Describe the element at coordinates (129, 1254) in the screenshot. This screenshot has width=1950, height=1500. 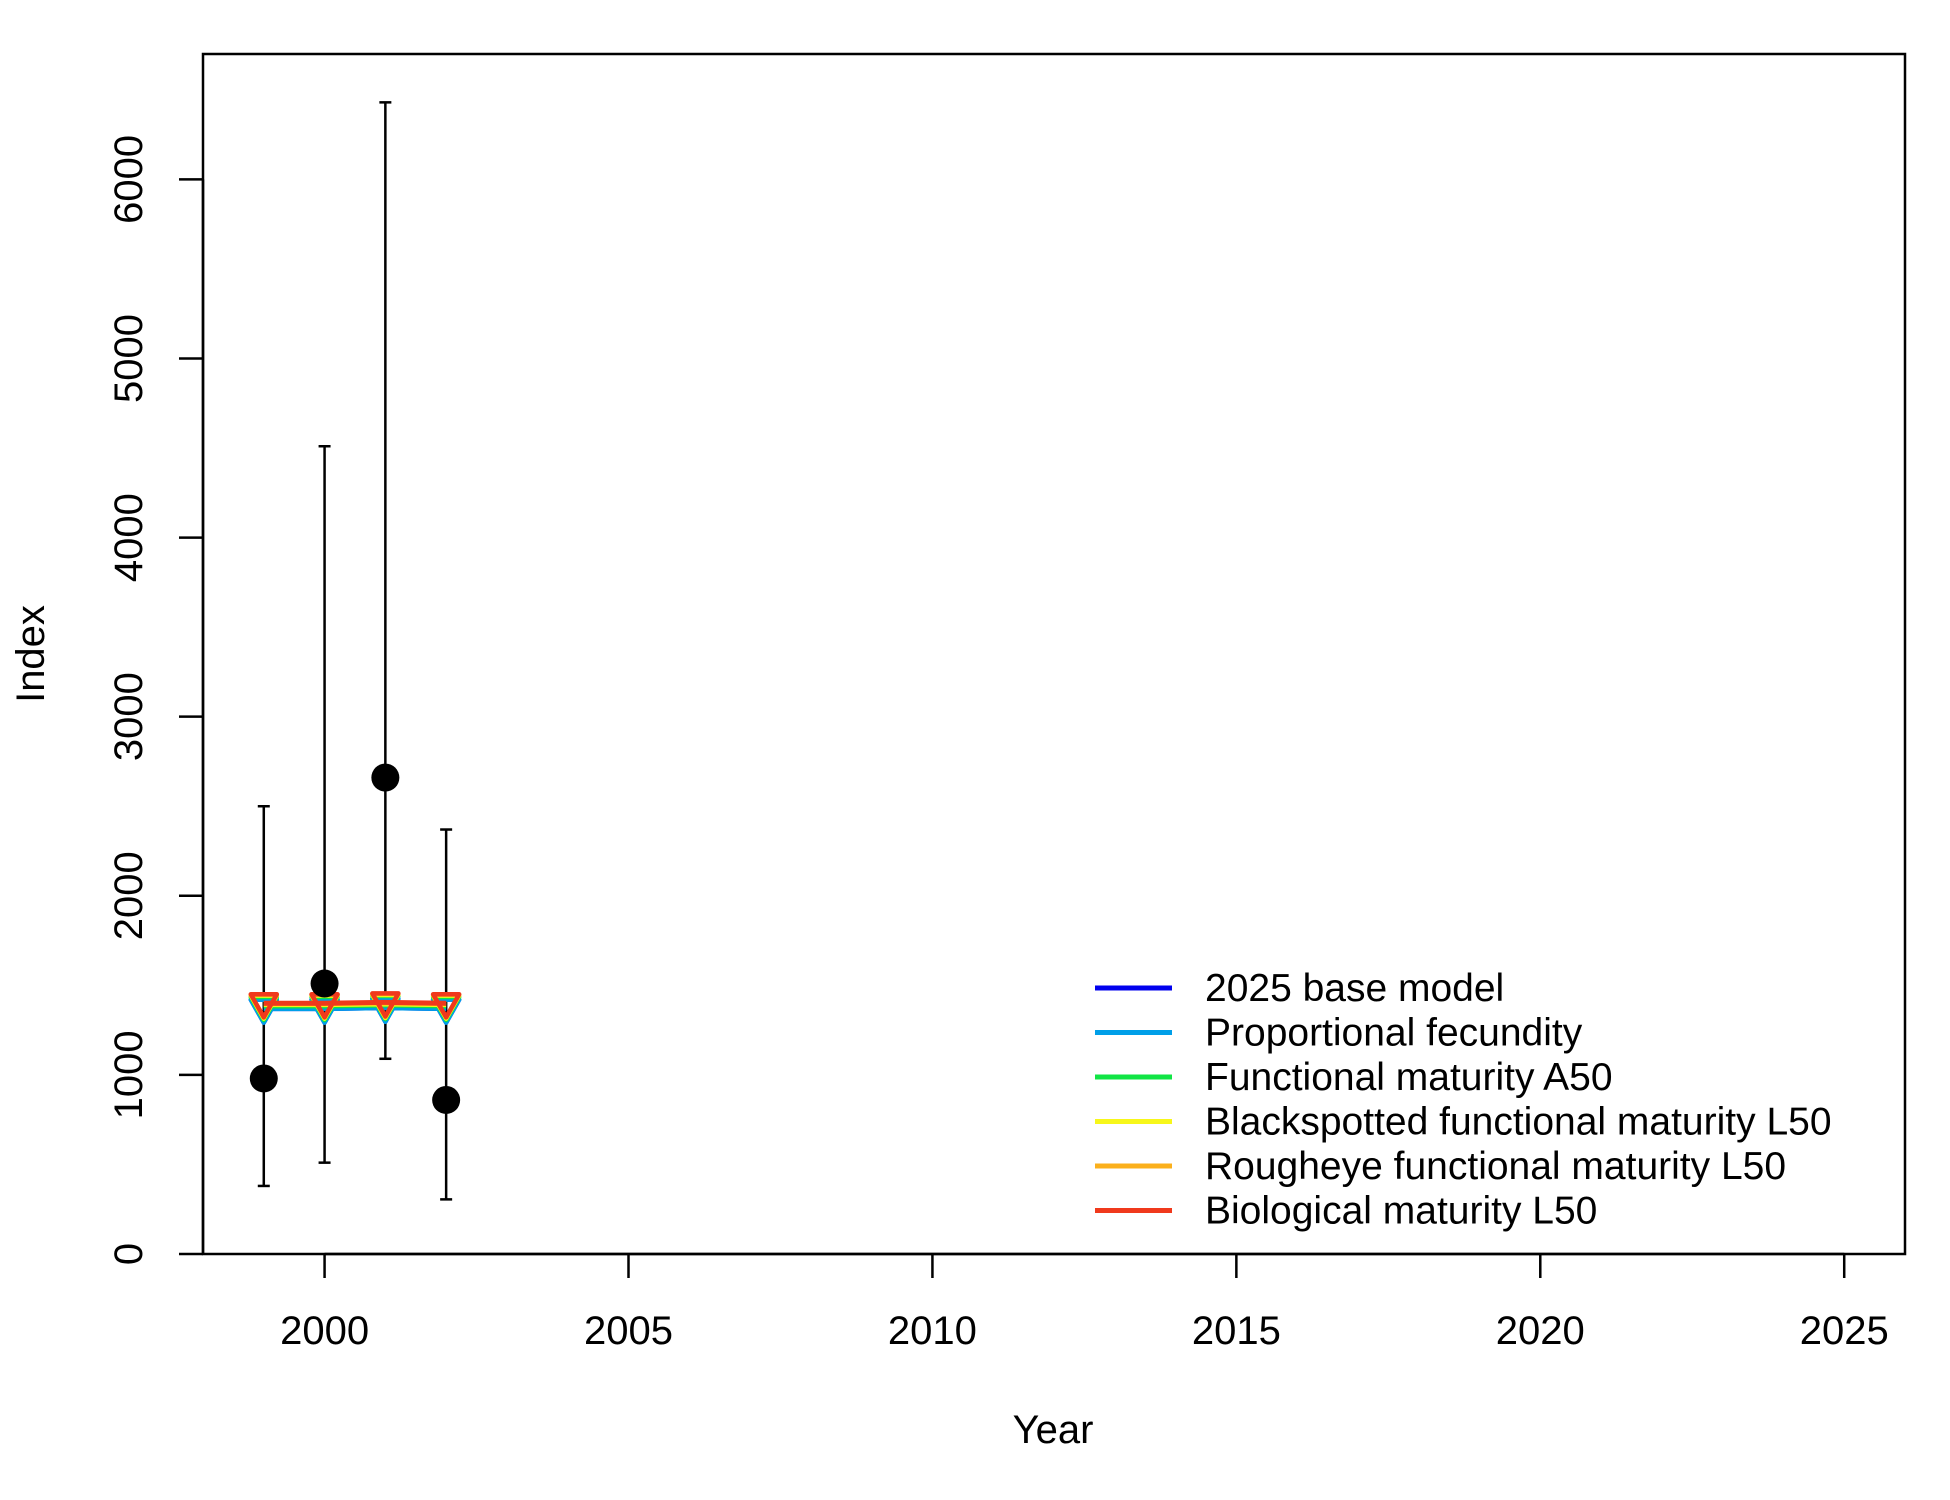
I see `y-tick-label: 0` at that location.